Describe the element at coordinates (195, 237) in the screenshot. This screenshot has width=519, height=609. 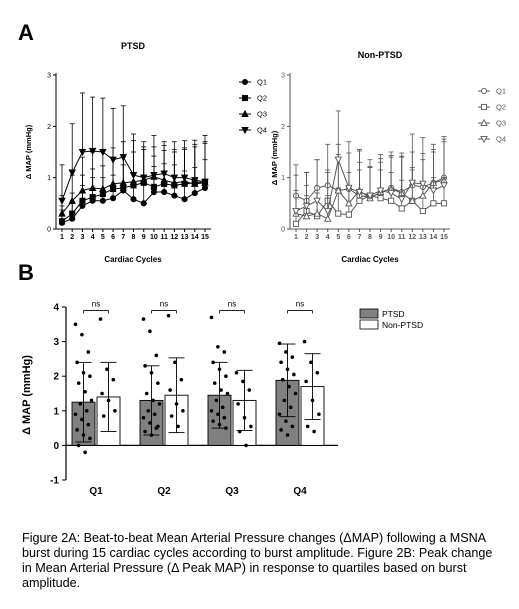
I see `x-tick-label: 14` at that location.